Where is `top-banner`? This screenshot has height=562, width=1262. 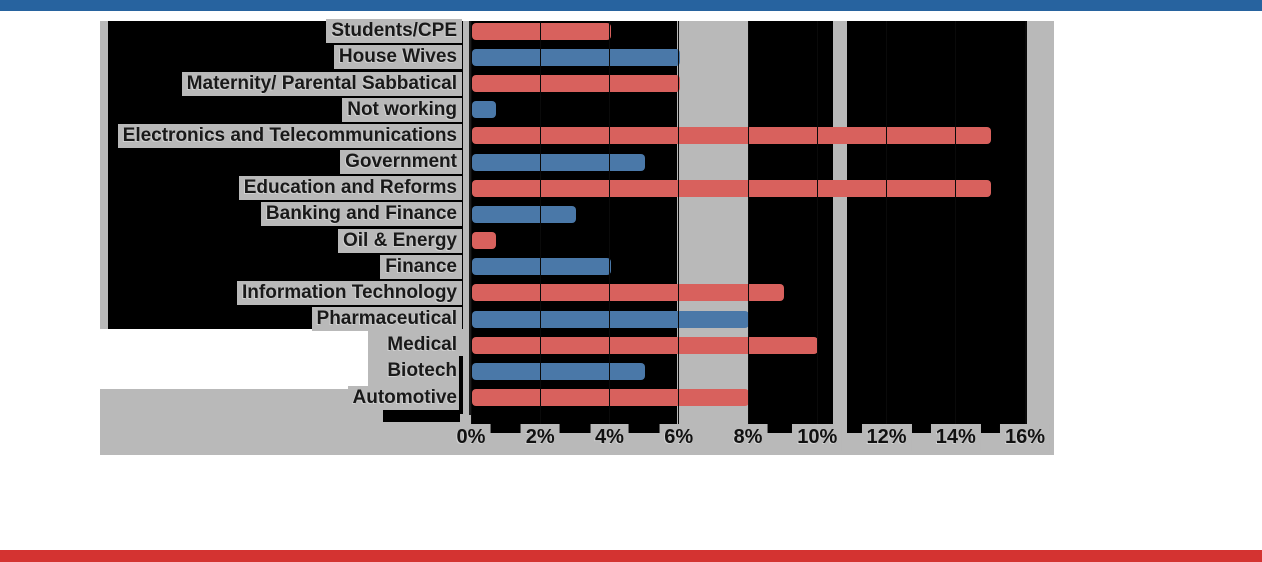 top-banner is located at coordinates (631, 5).